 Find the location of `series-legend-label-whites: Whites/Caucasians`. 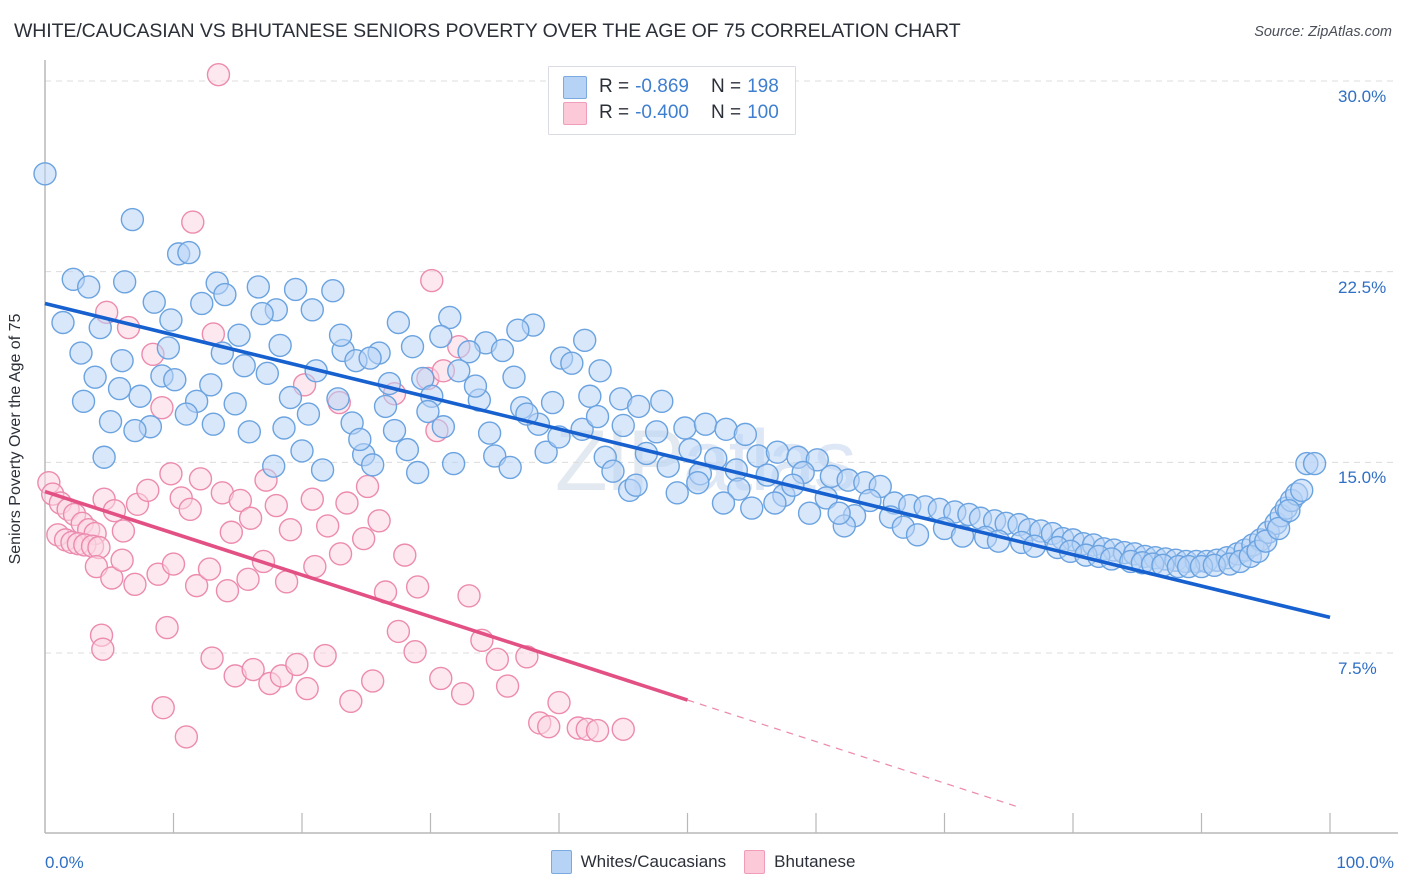

series-legend-label-whites: Whites/Caucasians is located at coordinates (653, 861).